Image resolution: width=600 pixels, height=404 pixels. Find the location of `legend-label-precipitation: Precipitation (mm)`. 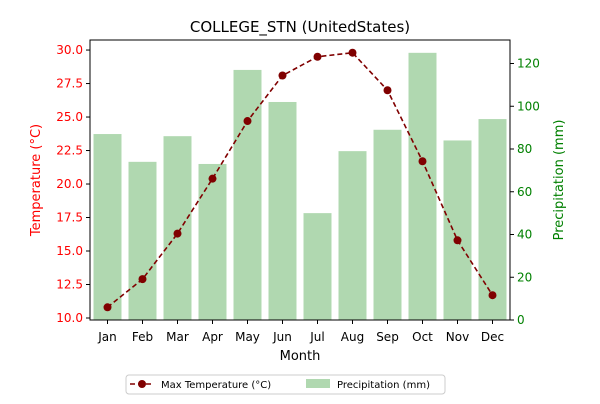

legend-label-precipitation: Precipitation (mm) is located at coordinates (383, 385).